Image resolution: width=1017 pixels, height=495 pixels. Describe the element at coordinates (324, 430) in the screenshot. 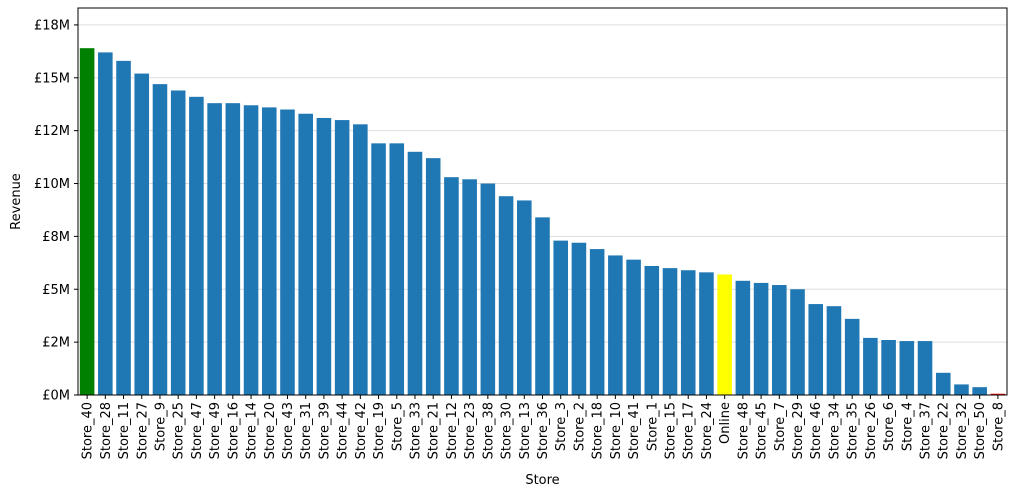

I see `x-tick-label: Store_39` at that location.